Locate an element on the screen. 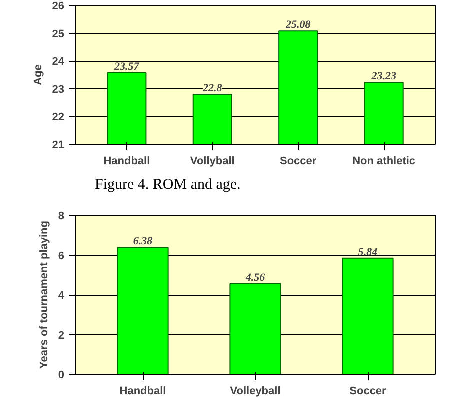 This screenshot has height=406, width=450. data-label: 25.08 is located at coordinates (298, 25).